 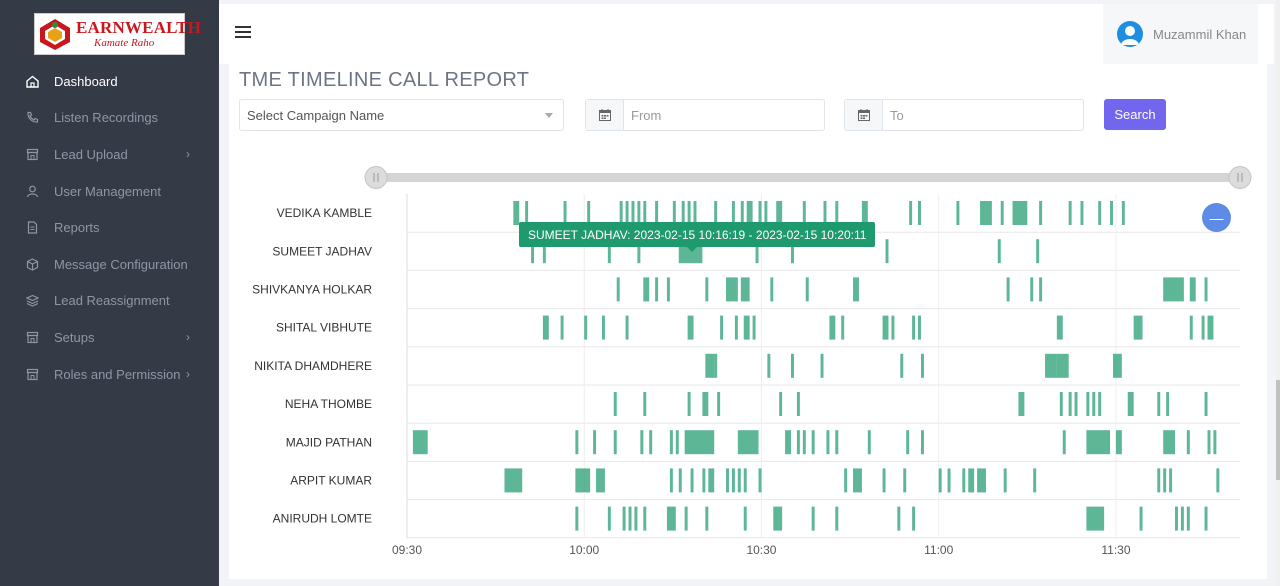 I want to click on range-handle-left, so click(x=376, y=177).